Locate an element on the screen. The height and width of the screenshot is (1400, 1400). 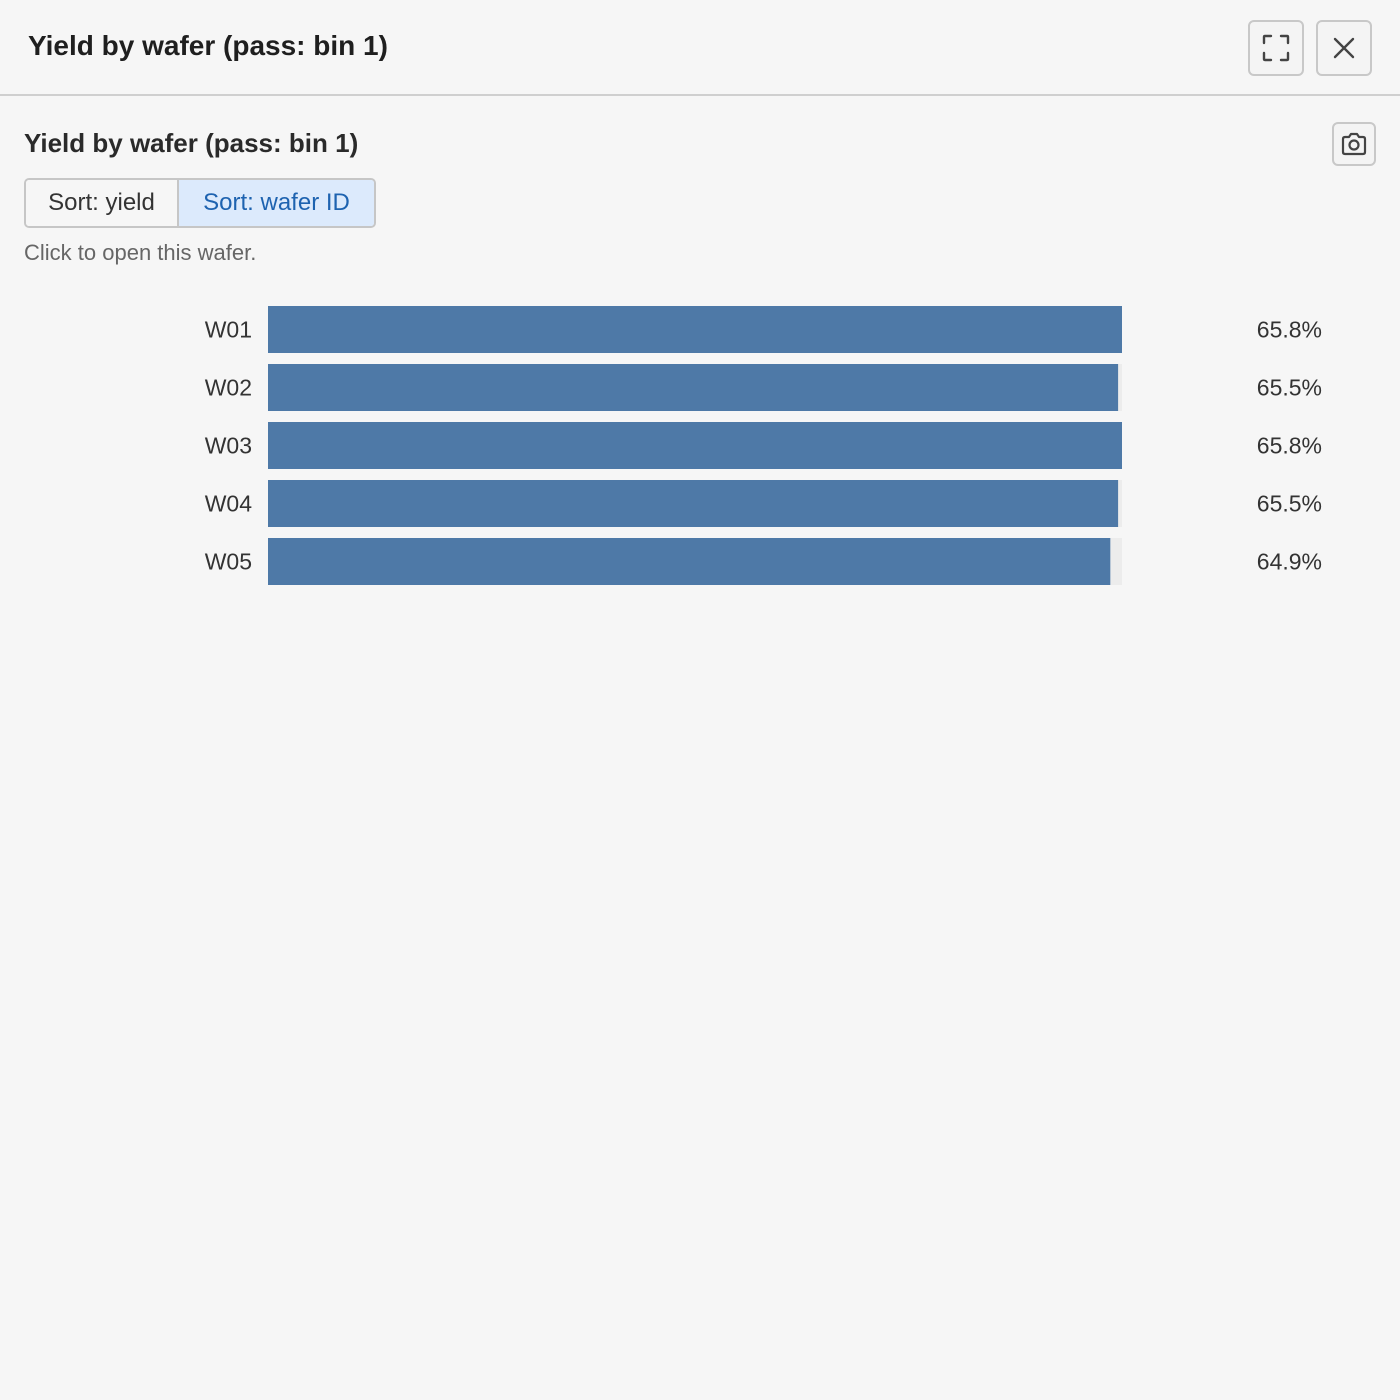
category-label: W04 is located at coordinates (229, 504).